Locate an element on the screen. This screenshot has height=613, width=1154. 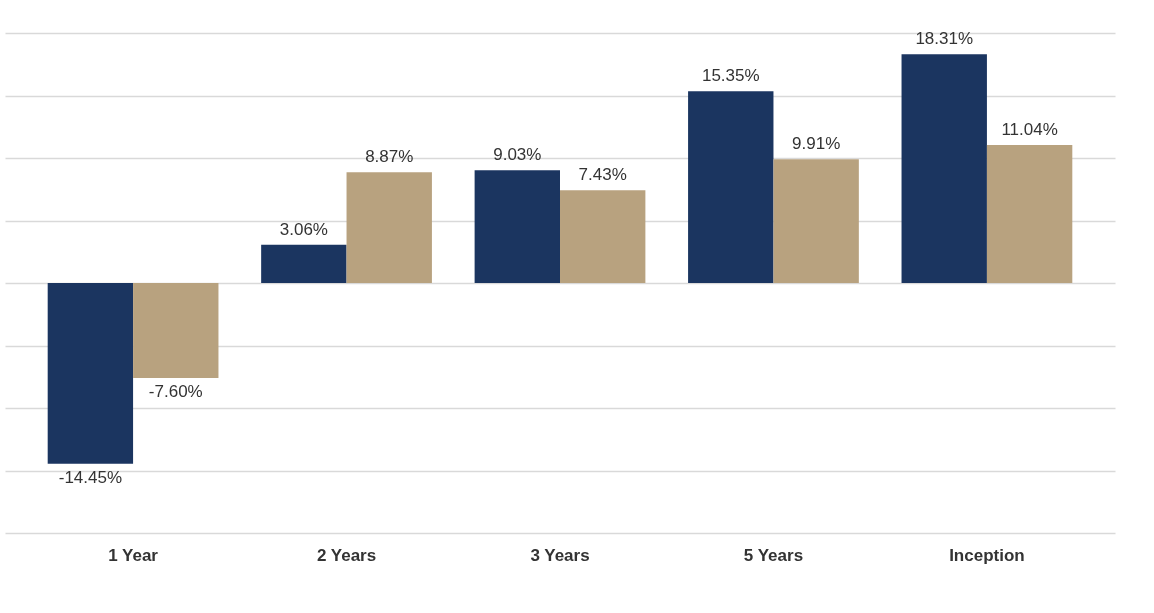
data-label: 11.04% is located at coordinates (1029, 129).